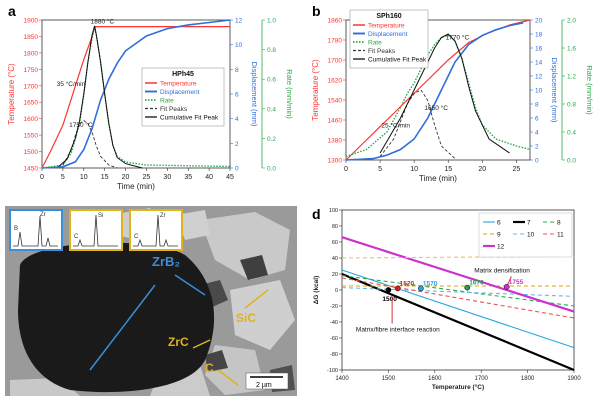 The height and width of the screenshot is (405, 600). What do you see at coordinates (36, 230) in the screenshot?
I see `edx-inset-1: B Zr` at bounding box center [36, 230].